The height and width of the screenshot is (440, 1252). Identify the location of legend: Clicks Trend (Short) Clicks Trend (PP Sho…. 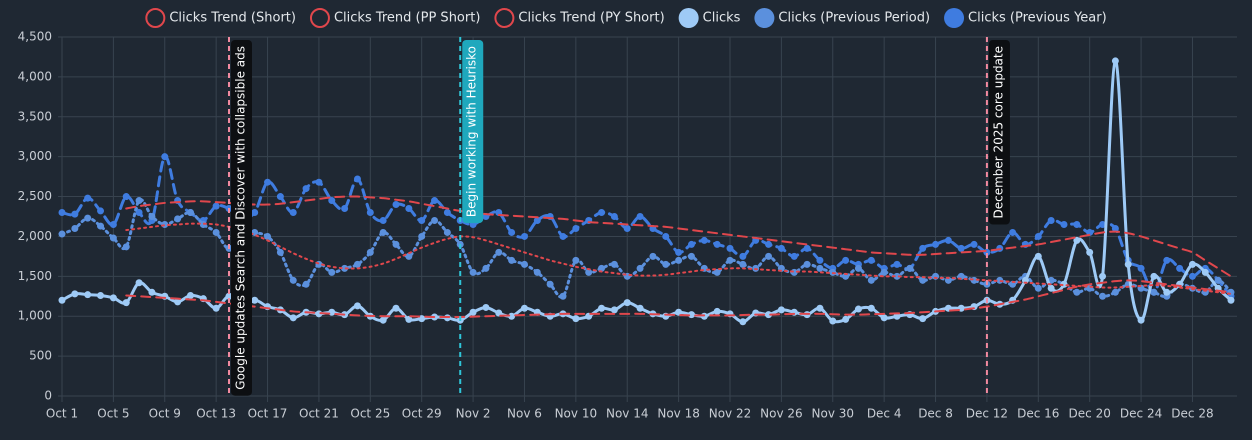
(626, 18).